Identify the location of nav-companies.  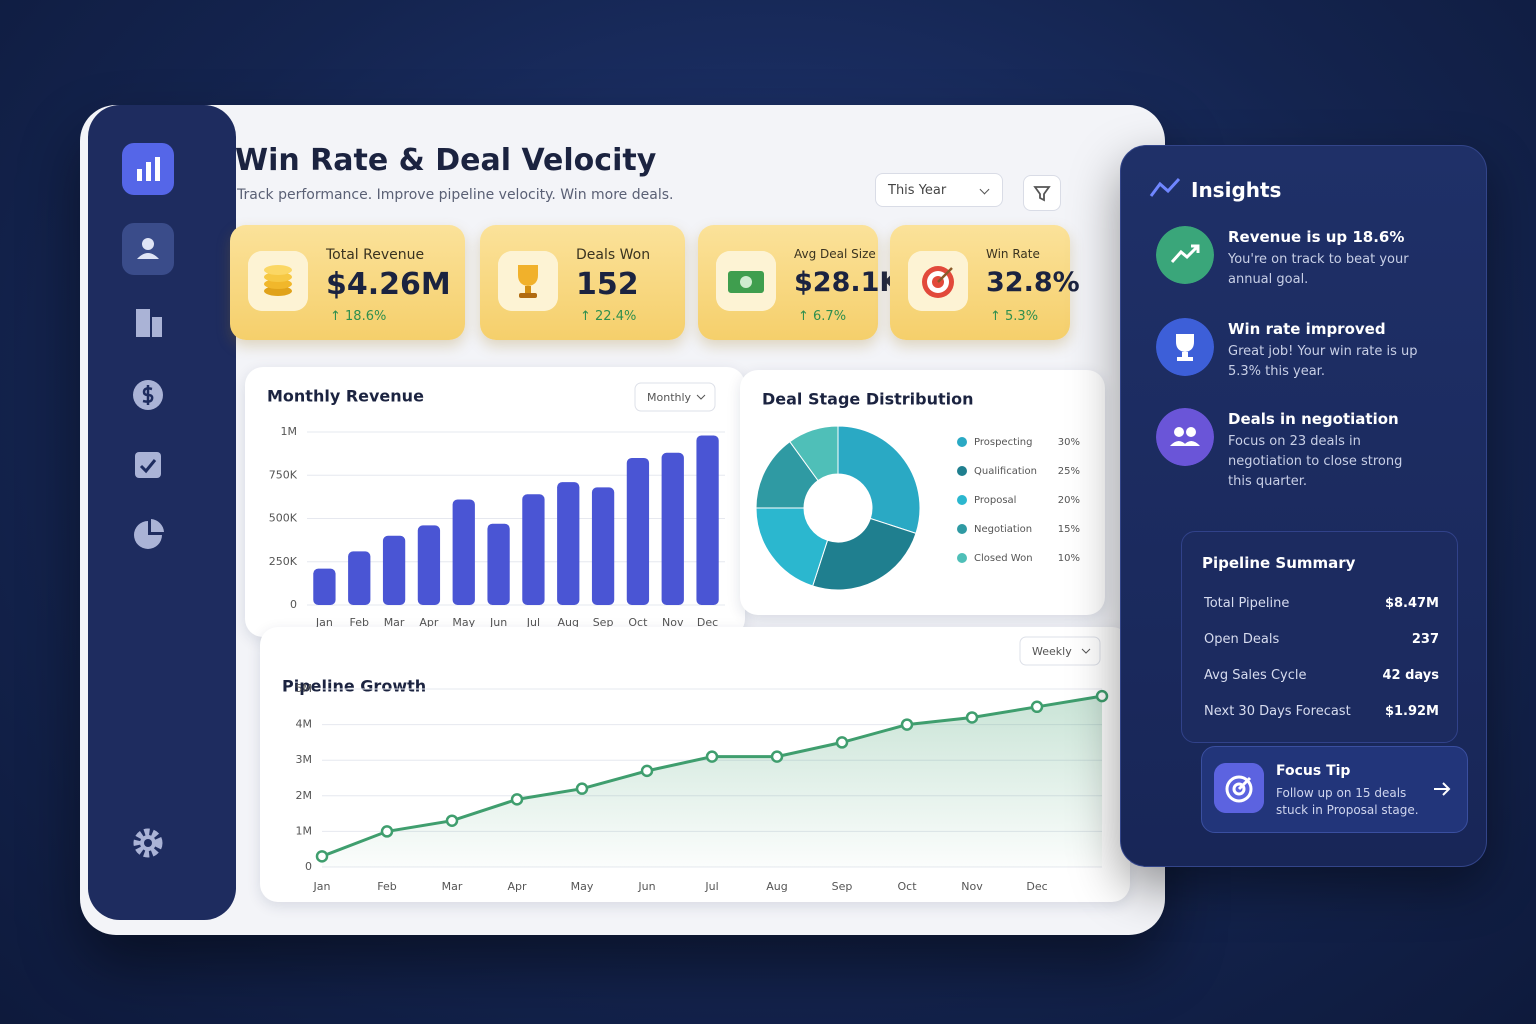
(148, 323).